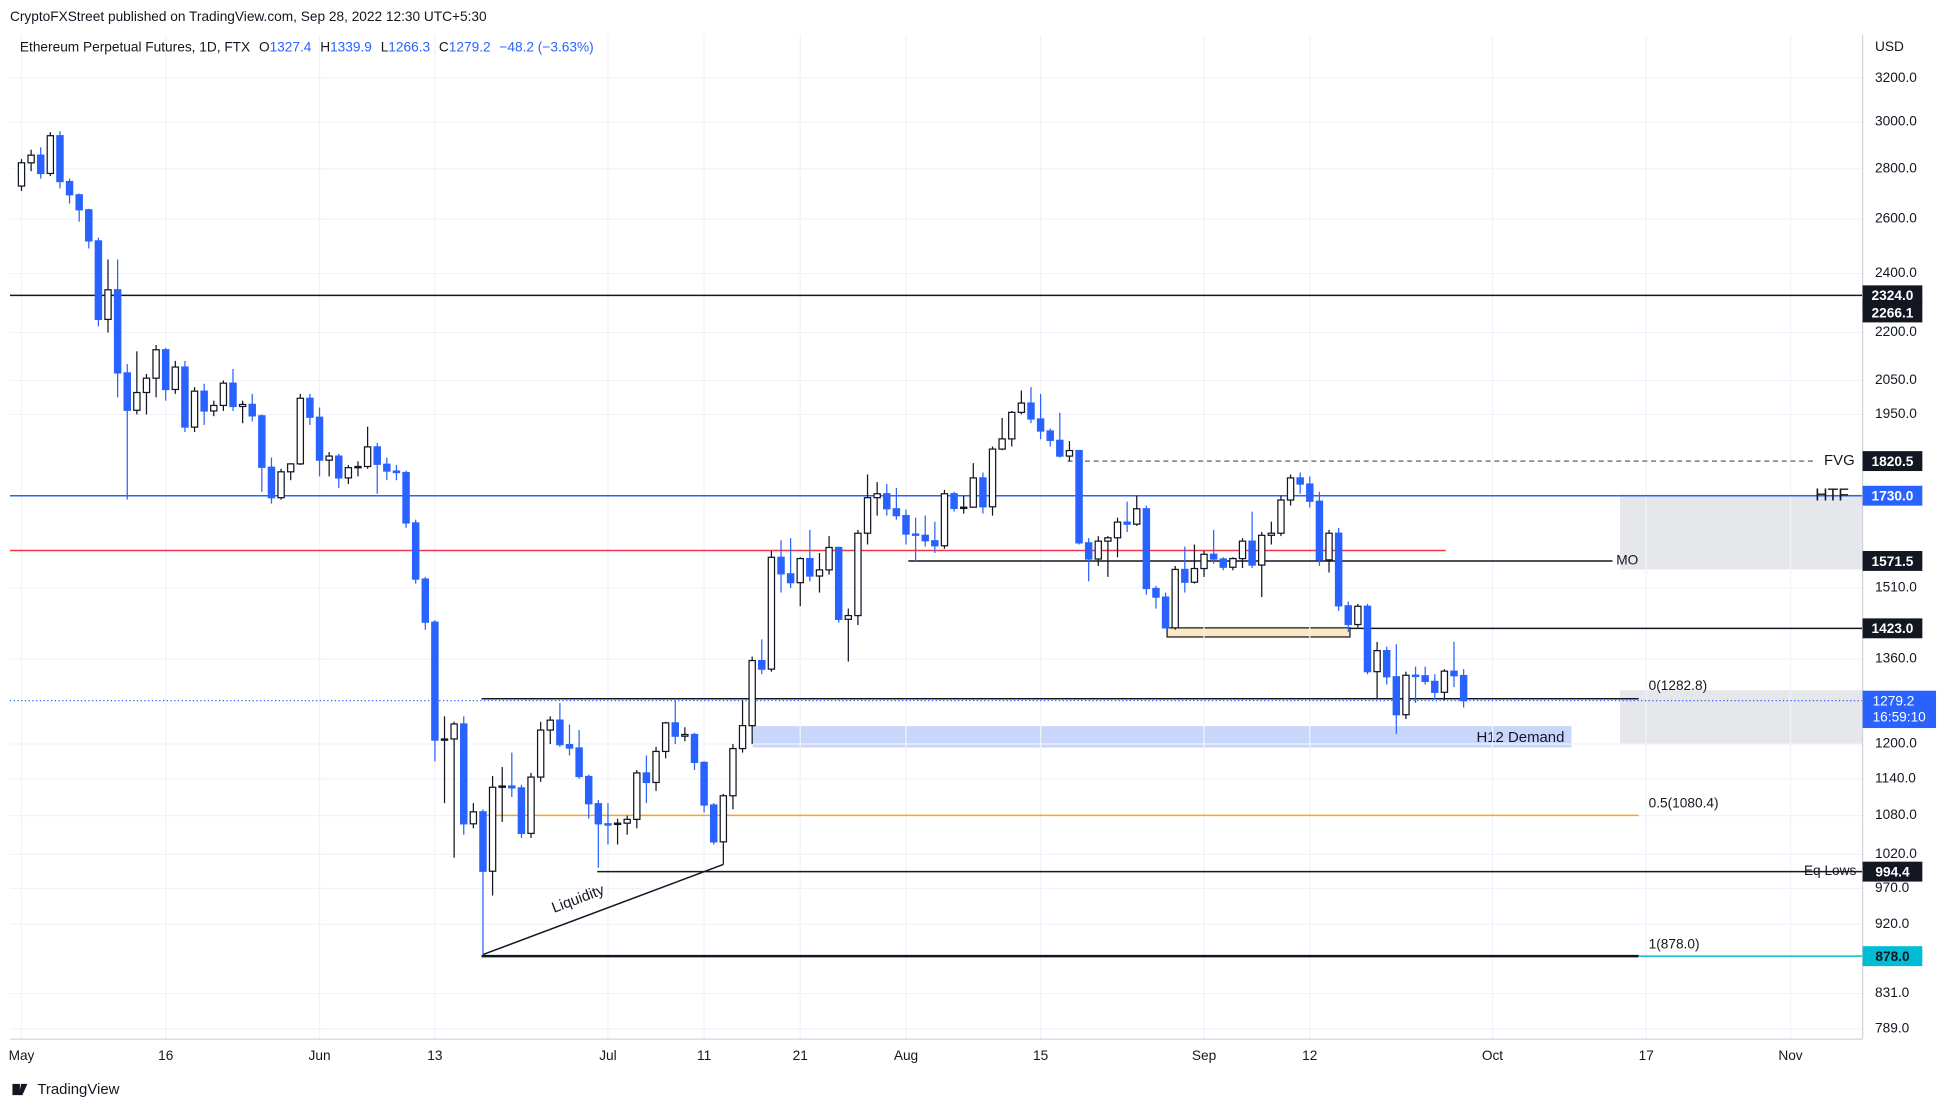  What do you see at coordinates (1893, 295) in the screenshot?
I see `price-tag-label: 2324.0` at bounding box center [1893, 295].